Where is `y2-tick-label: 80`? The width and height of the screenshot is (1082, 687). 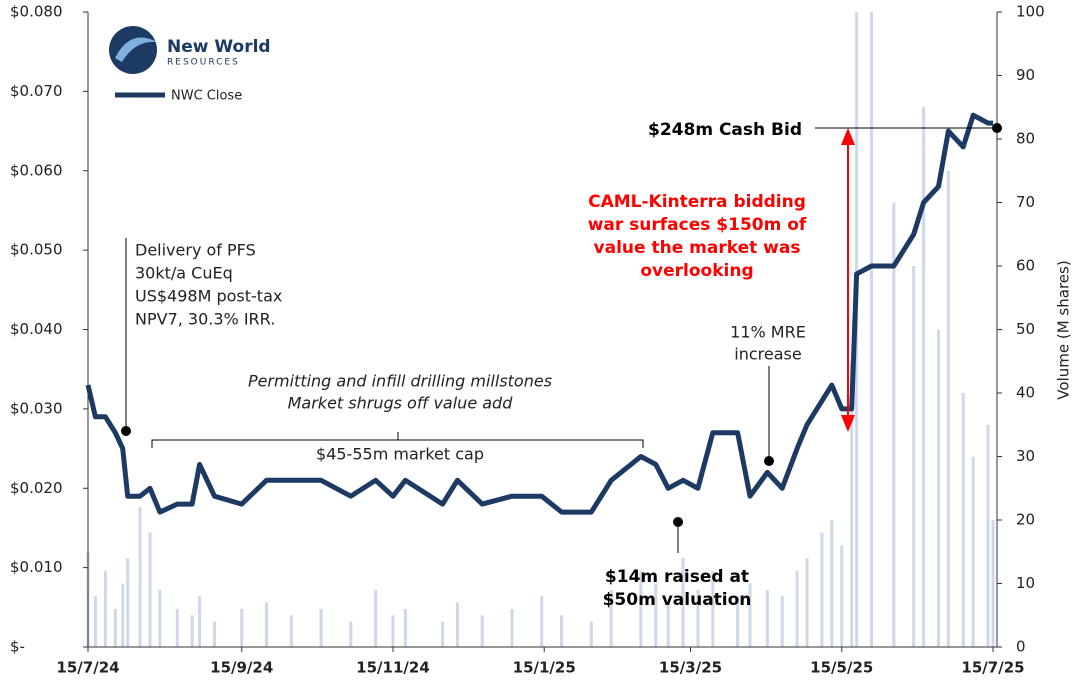
y2-tick-label: 80 is located at coordinates (1025, 139).